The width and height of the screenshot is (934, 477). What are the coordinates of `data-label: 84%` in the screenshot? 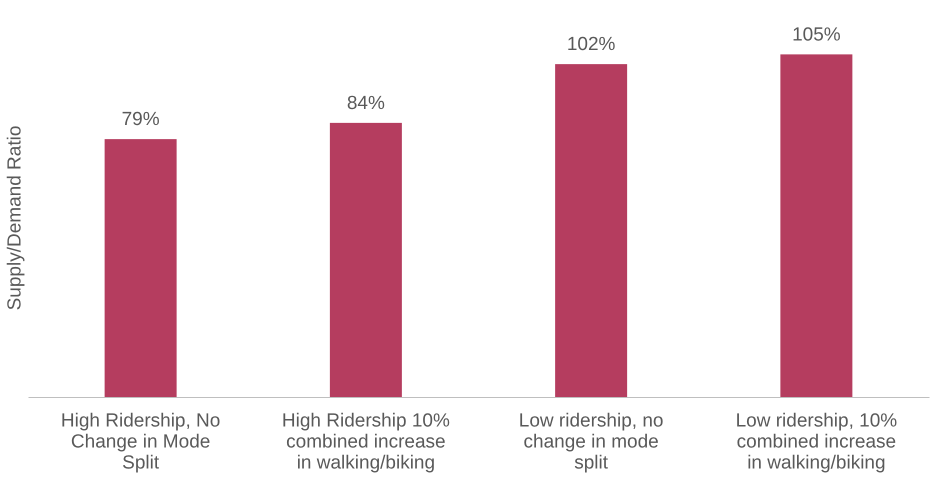 It's located at (365, 103).